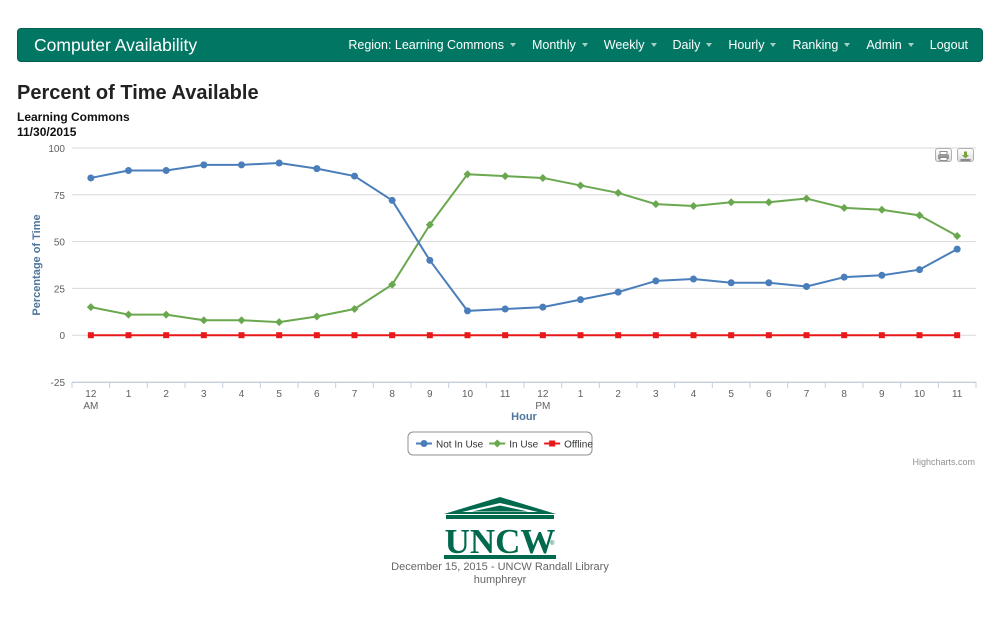 This screenshot has height=630, width=1000. I want to click on nav-hourly-dropdown: Hourly, so click(752, 45).